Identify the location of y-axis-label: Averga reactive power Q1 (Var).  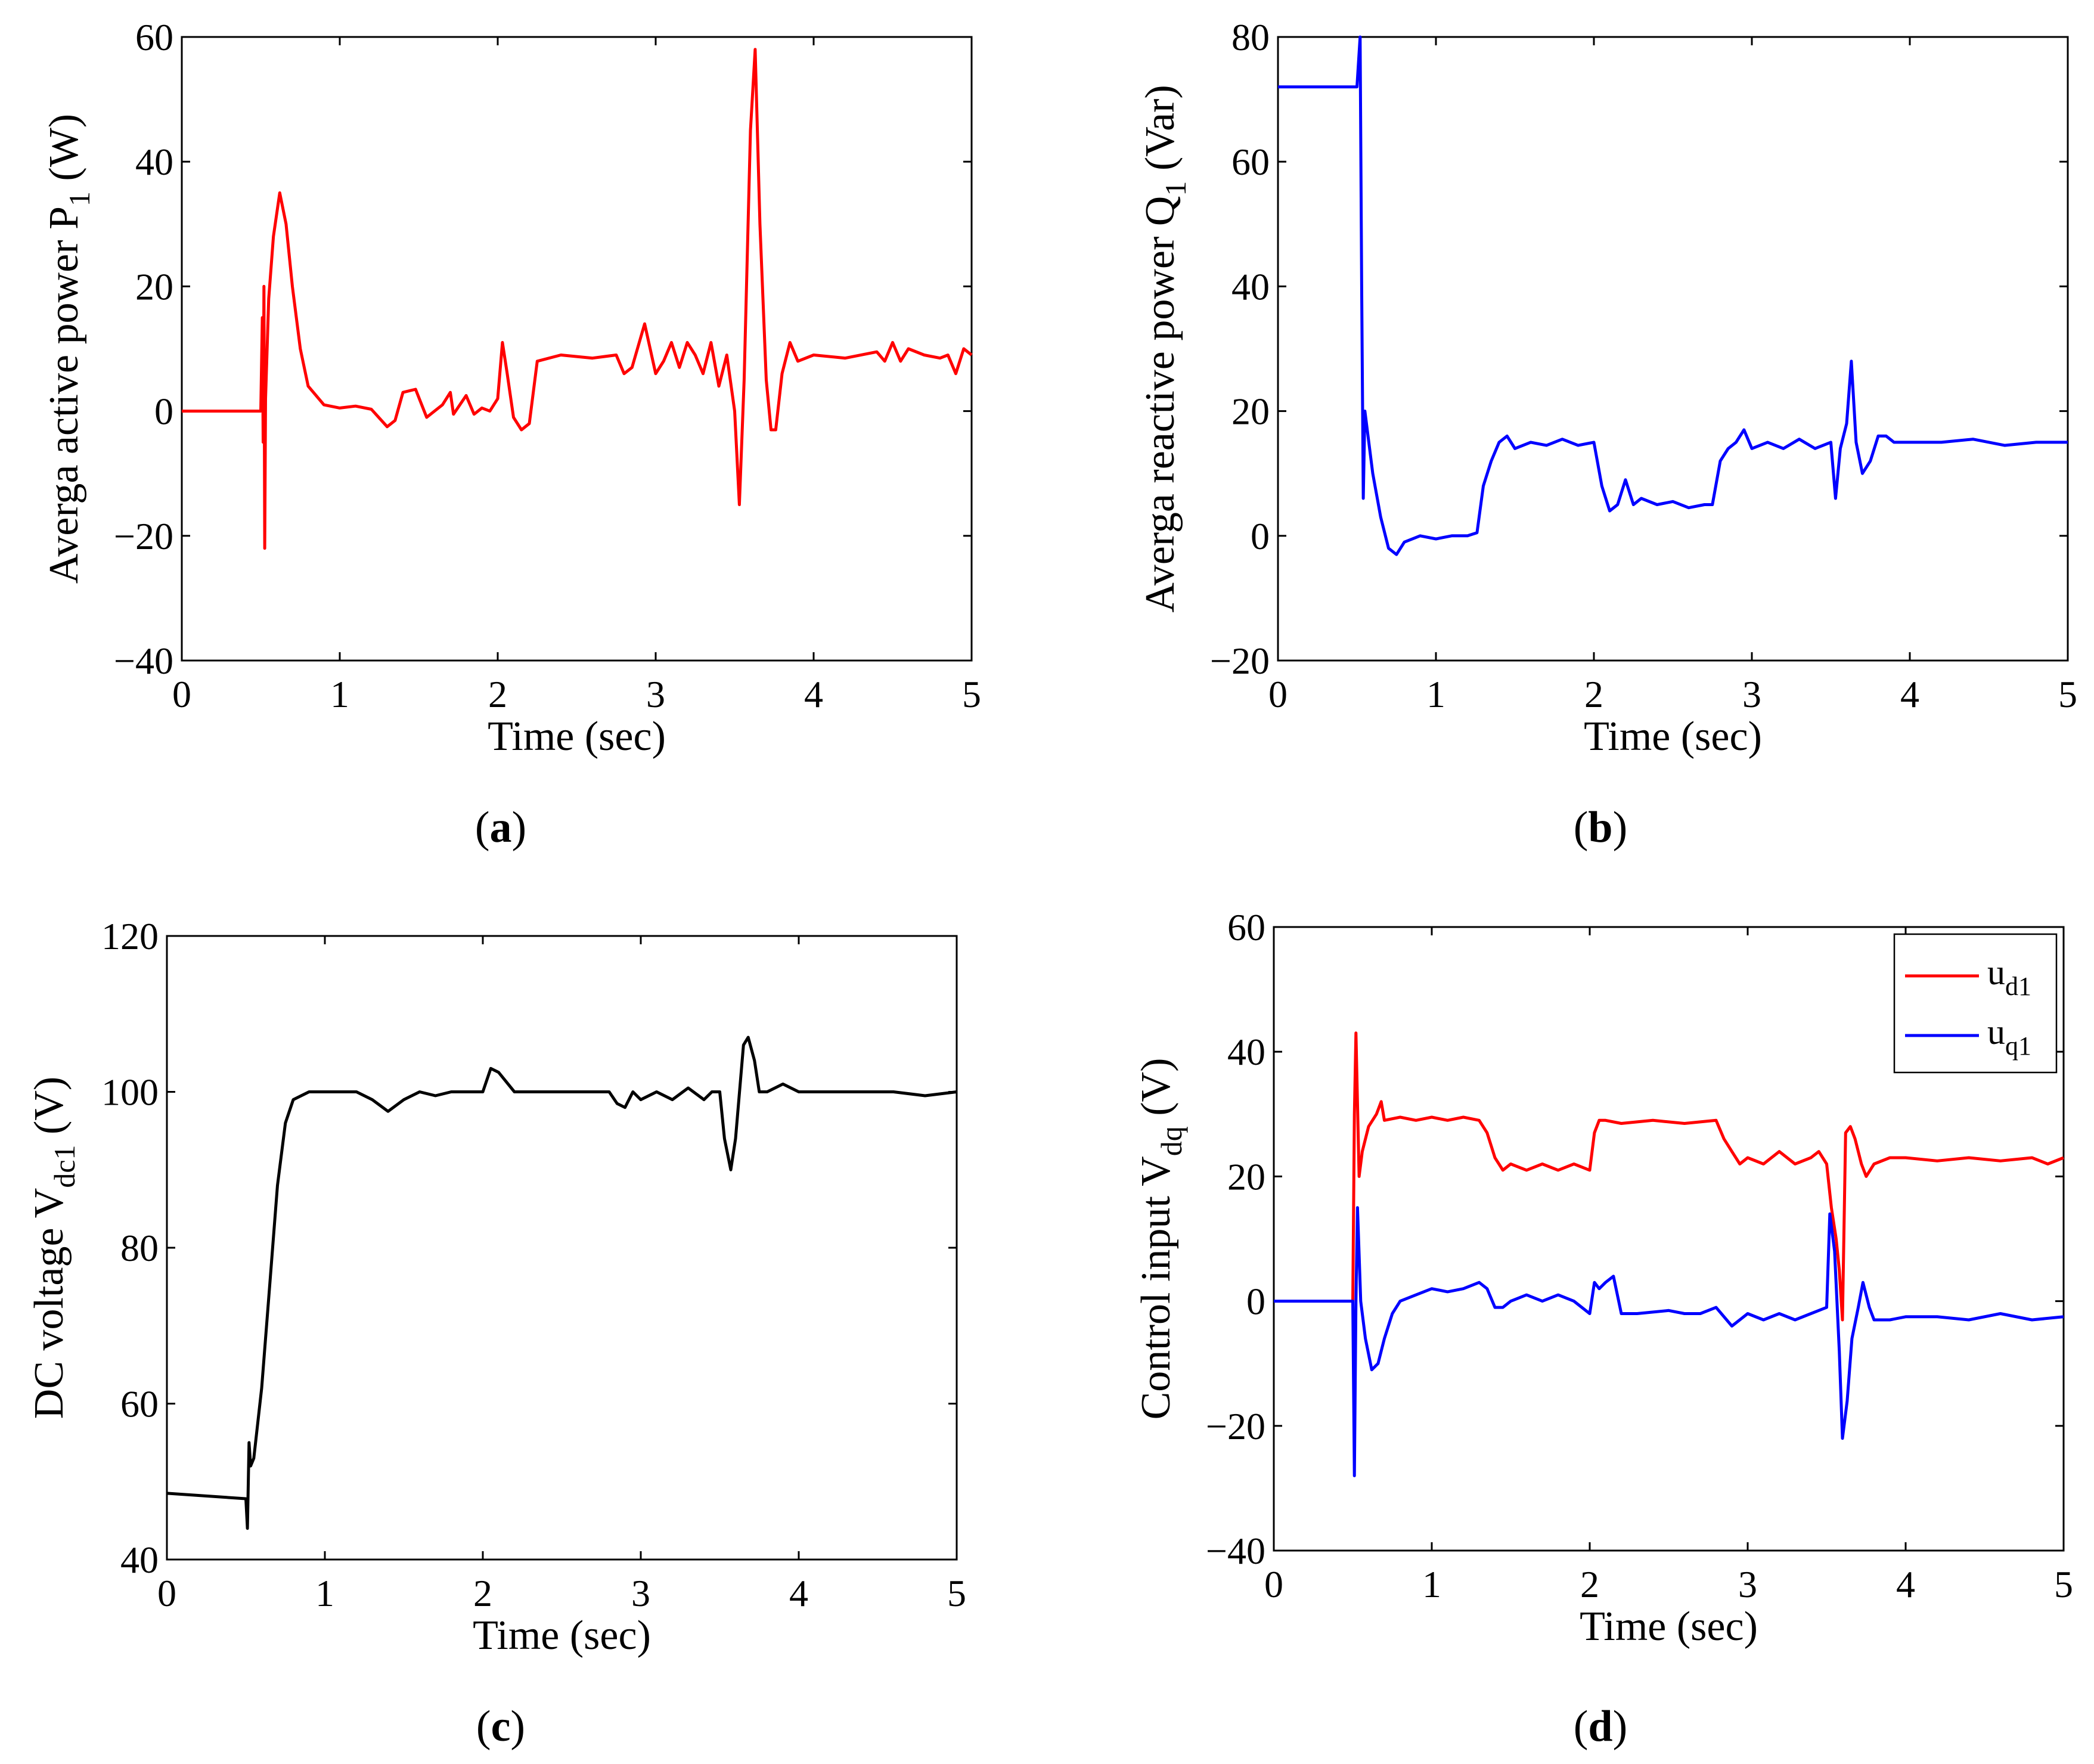
(1164, 349).